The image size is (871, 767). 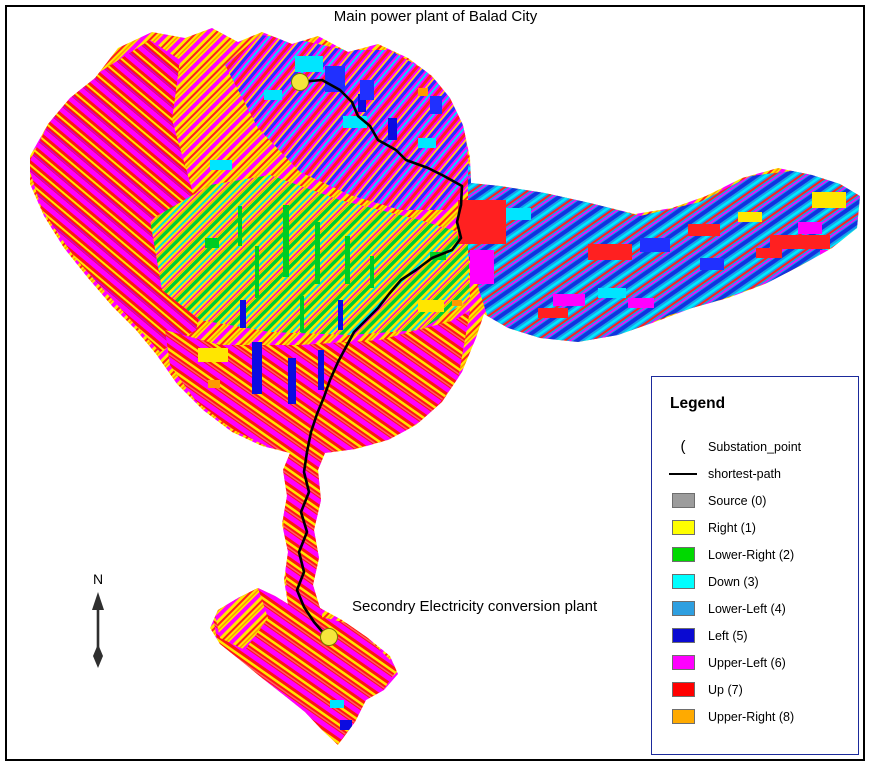 What do you see at coordinates (728, 635) in the screenshot?
I see `legend-item-label: Left (5)` at bounding box center [728, 635].